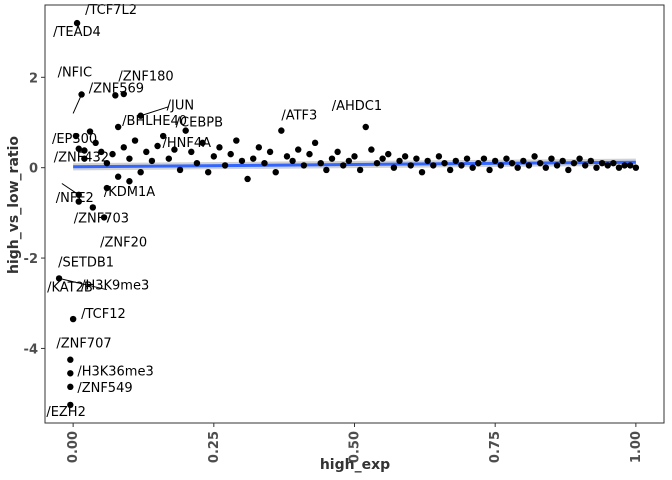  I want to click on point-label-ezh2: /EZH2, so click(66, 412).